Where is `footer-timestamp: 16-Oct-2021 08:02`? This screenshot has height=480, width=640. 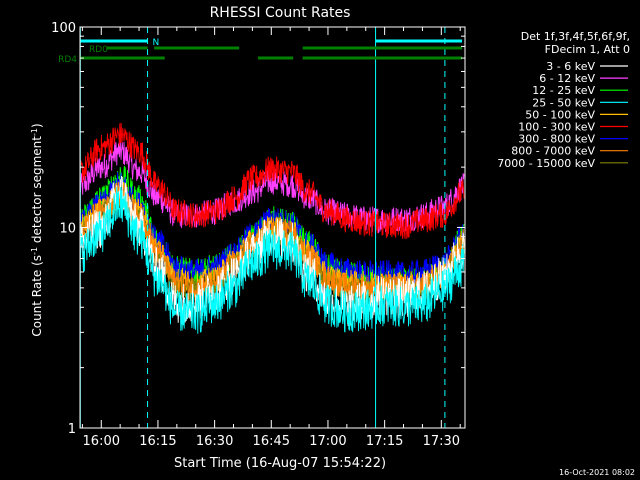 footer-timestamp: 16-Oct-2021 08:02 is located at coordinates (597, 472).